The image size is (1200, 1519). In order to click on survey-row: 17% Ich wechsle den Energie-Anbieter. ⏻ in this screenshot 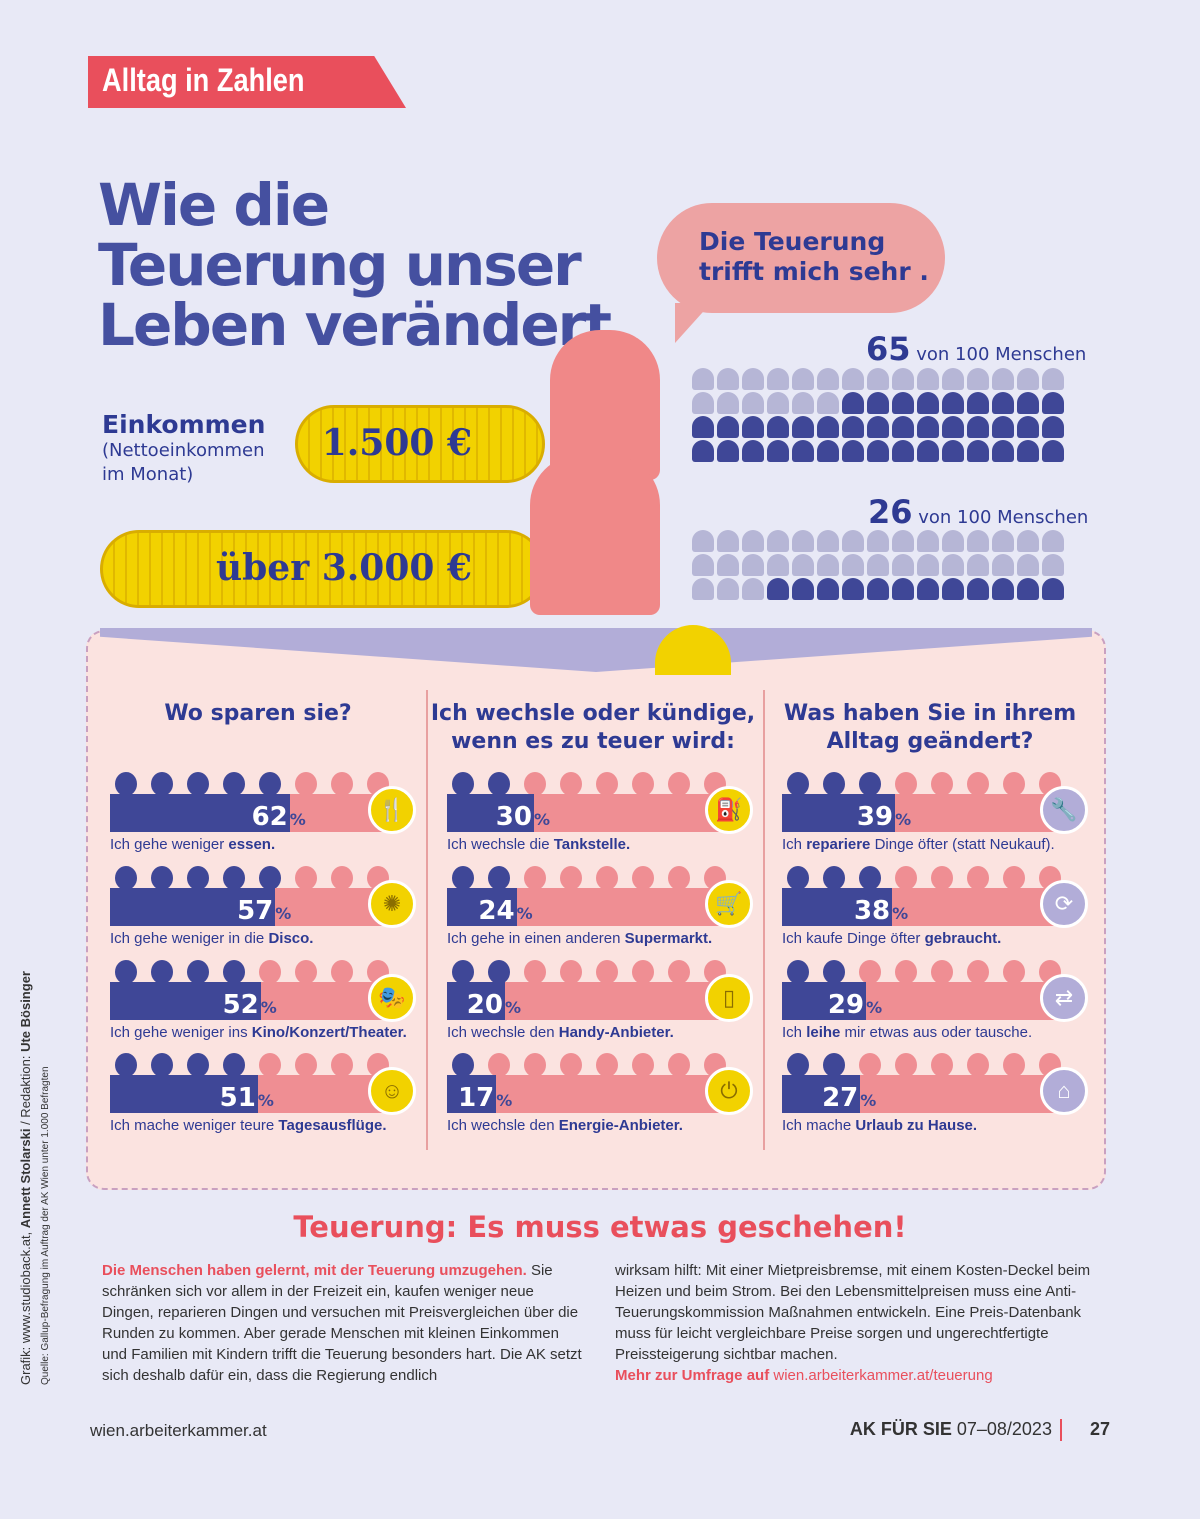, I will do `click(602, 1096)`.